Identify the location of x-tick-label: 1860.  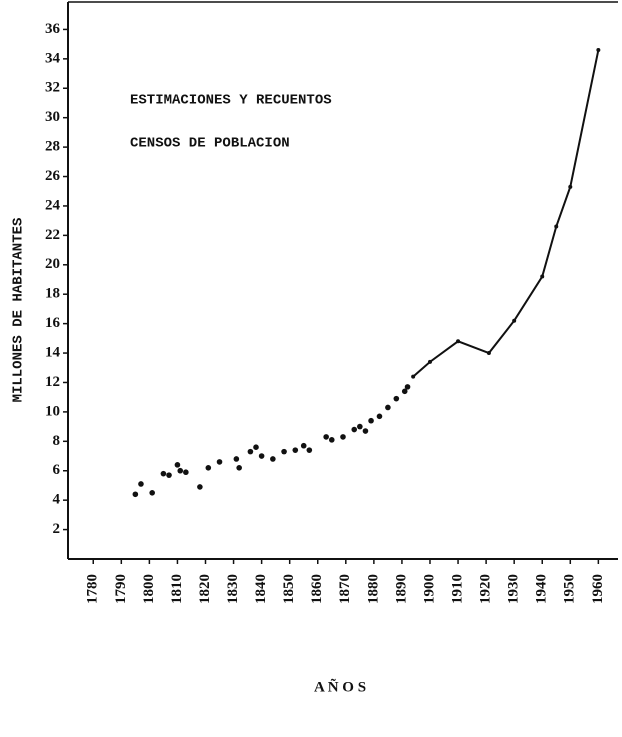
(317, 589).